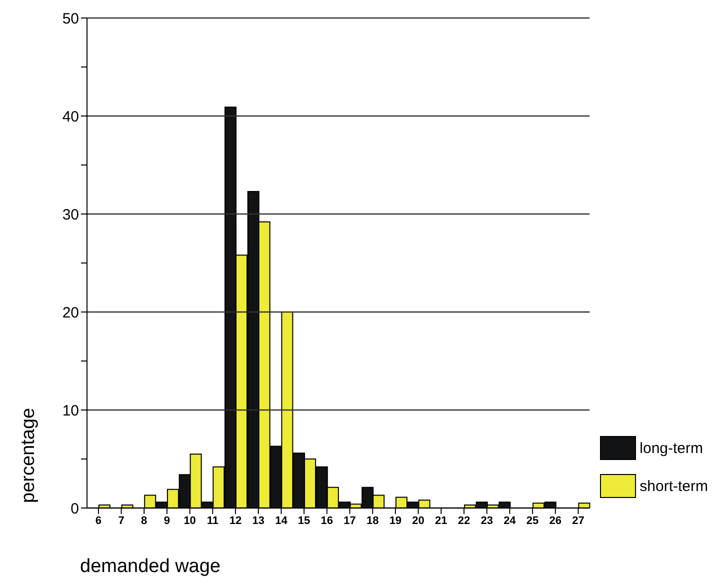 This screenshot has width=715, height=585. I want to click on x-axis-title: demanded wage, so click(150, 567).